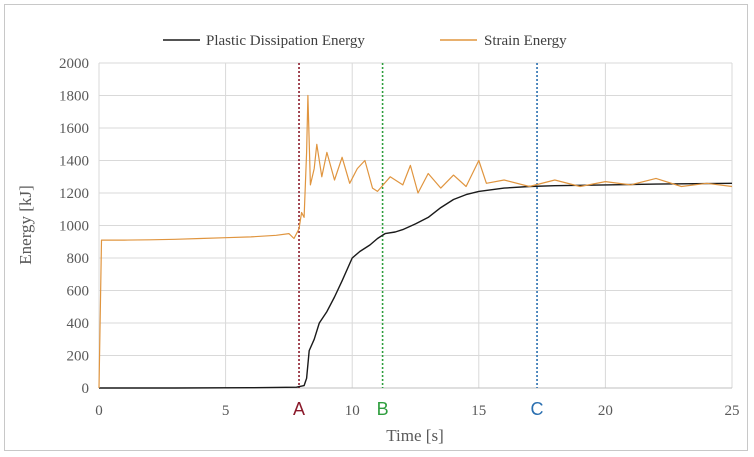 The height and width of the screenshot is (457, 754). Describe the element at coordinates (537, 409) in the screenshot. I see `marker-label-c: C` at that location.